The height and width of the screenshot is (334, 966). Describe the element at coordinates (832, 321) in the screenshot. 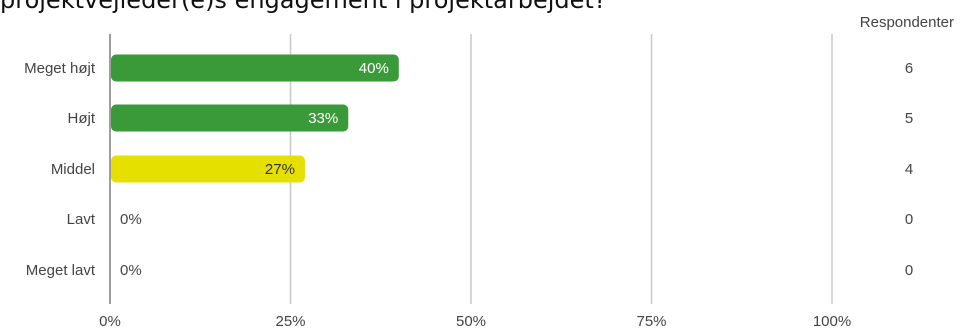

I see `x-tick-label: 100%` at that location.